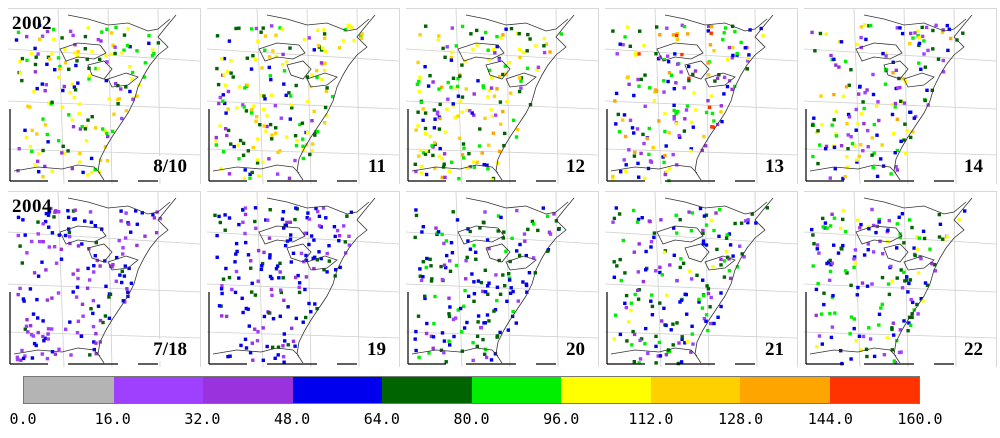 The width and height of the screenshot is (1000, 438). I want to click on colorbar-tick-label: 0.0, so click(23, 419).